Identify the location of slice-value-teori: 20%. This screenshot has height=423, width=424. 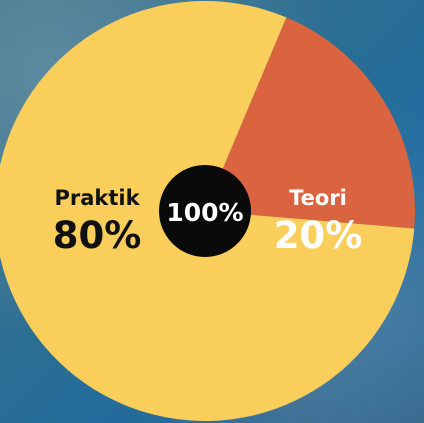
(318, 235).